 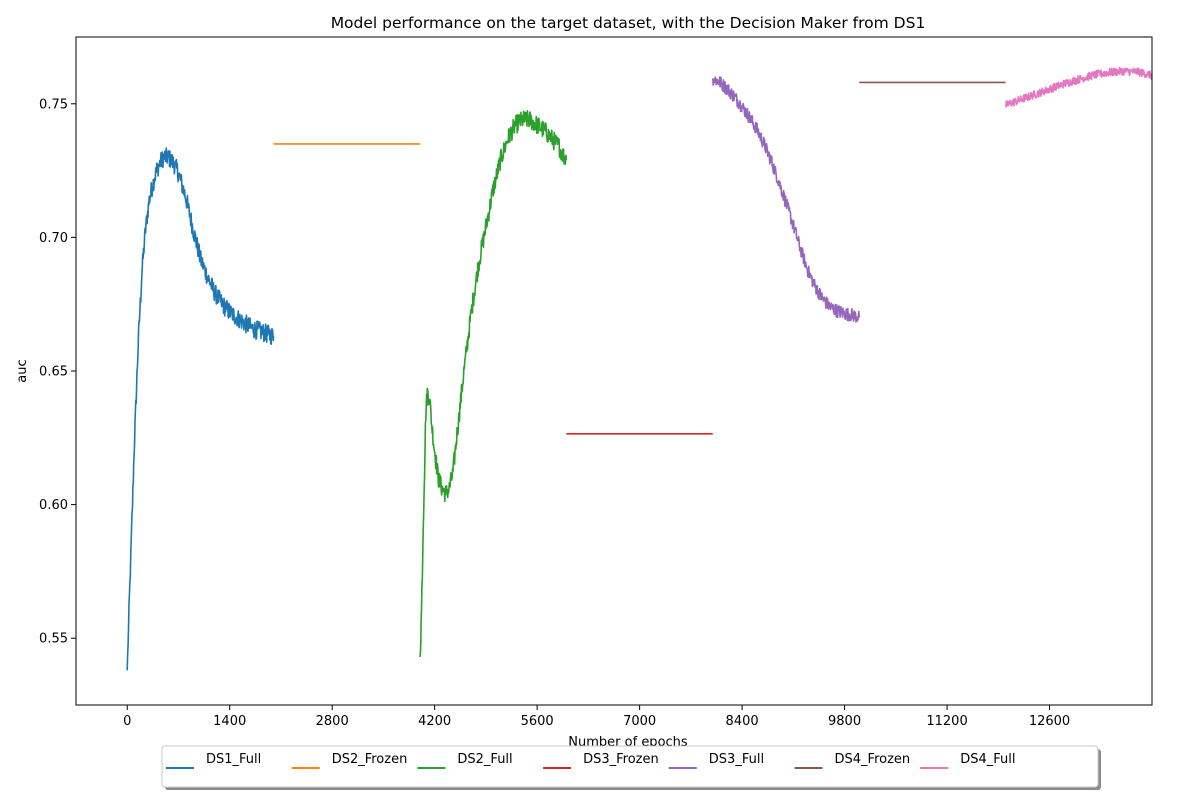 I want to click on x-tick-label: 9800, so click(x=844, y=721).